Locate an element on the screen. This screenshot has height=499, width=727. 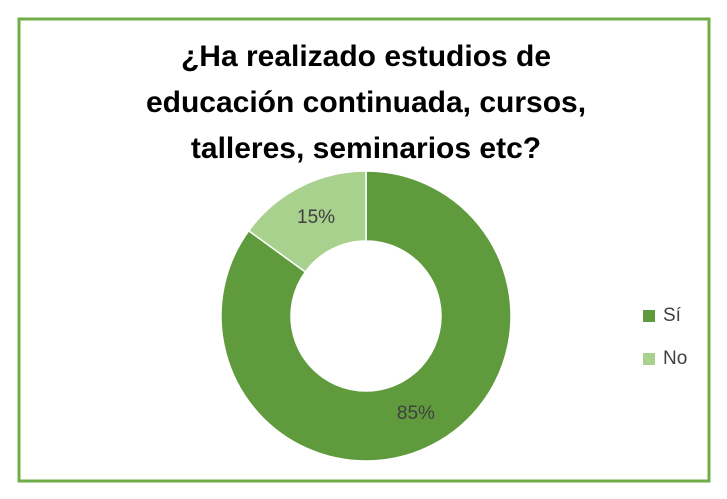
legend-label: Sí is located at coordinates (672, 315).